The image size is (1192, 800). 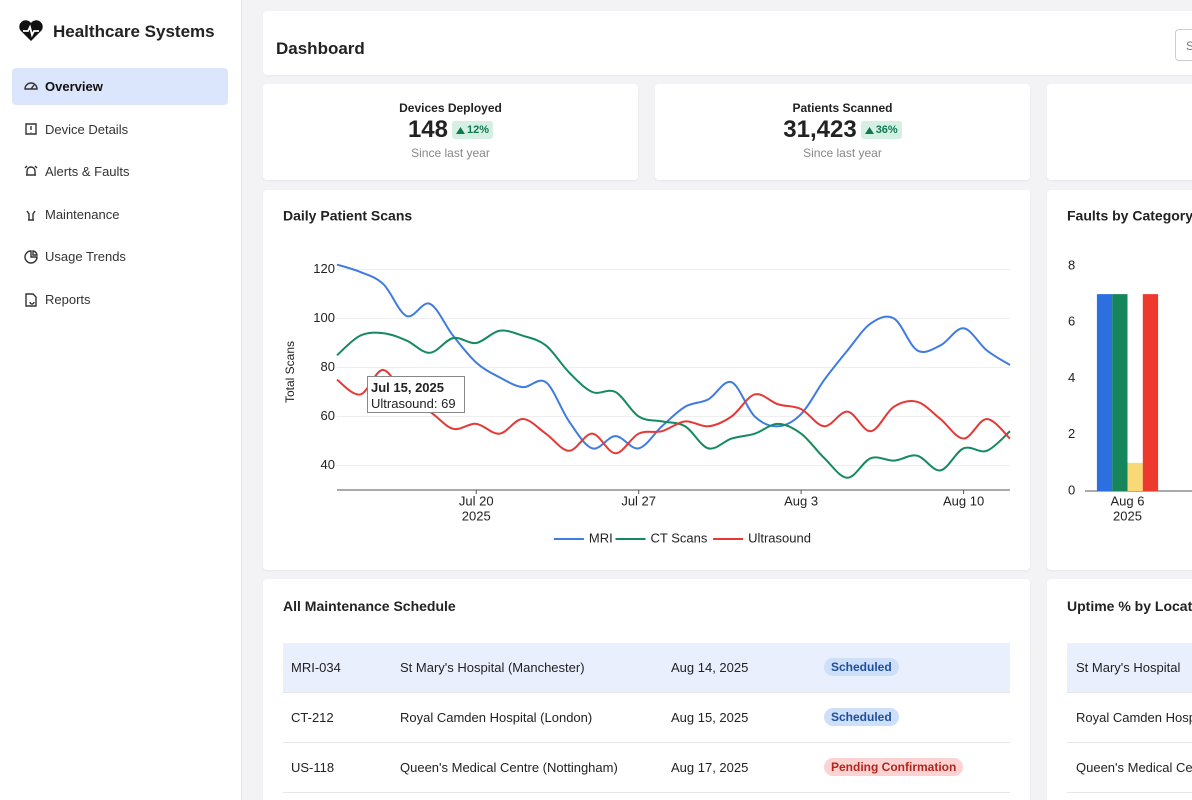 What do you see at coordinates (324, 317) in the screenshot?
I see `y-tick-label: 100` at bounding box center [324, 317].